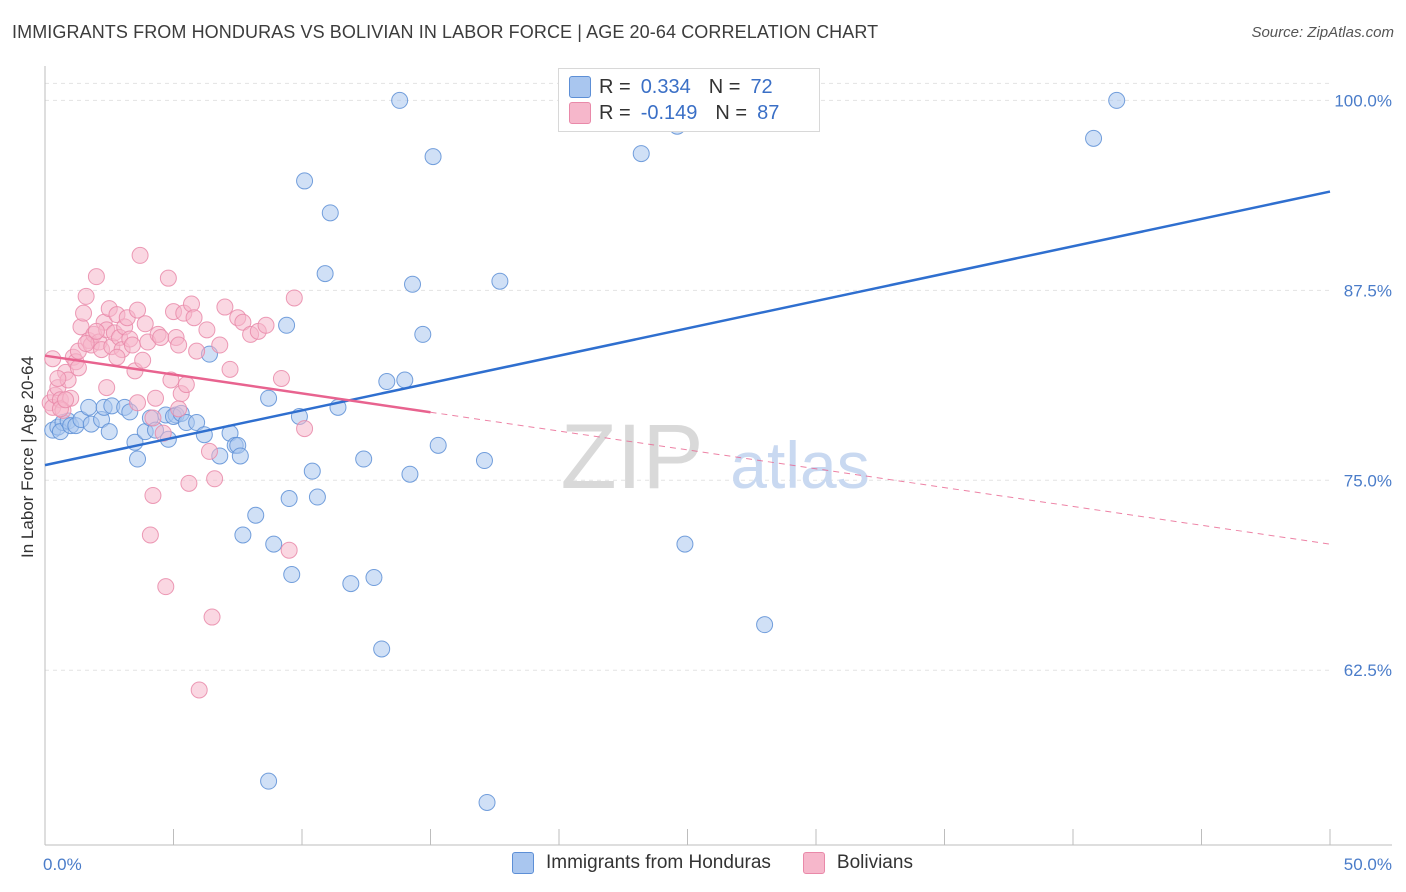 The height and width of the screenshot is (892, 1406). I want to click on legend-item-bolivians: Bolivians, so click(857, 863).